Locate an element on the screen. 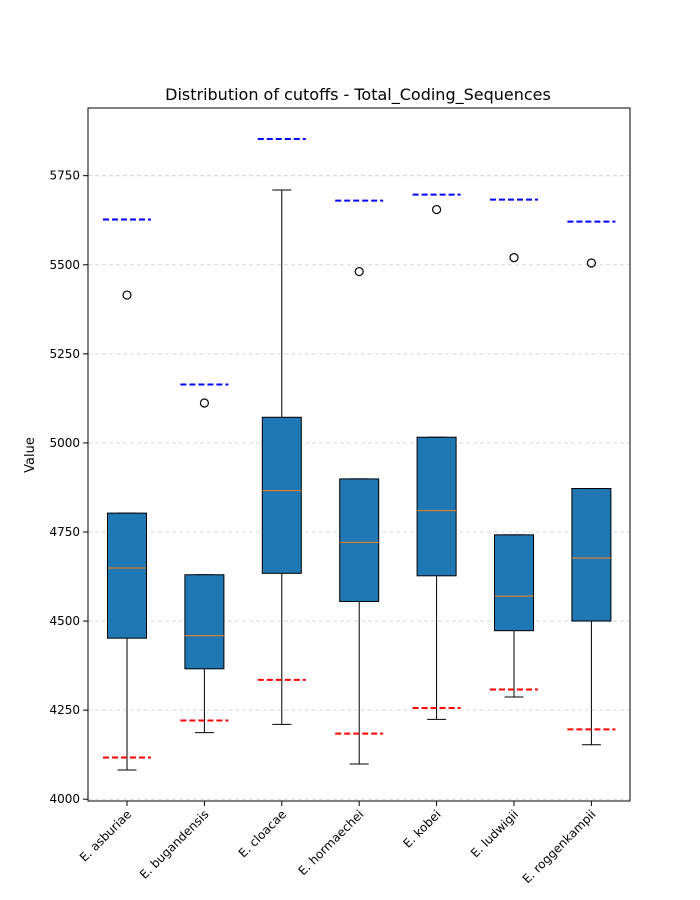  x-tick-label: E. asburiae is located at coordinates (105, 835).